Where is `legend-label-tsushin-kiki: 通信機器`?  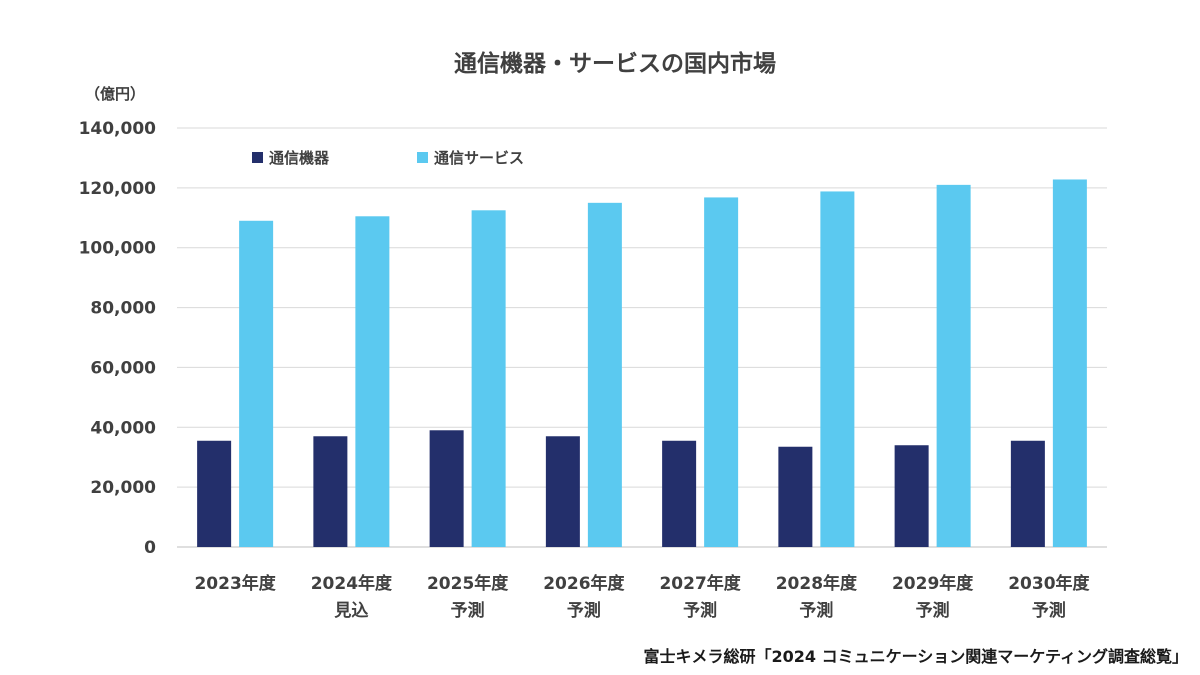 legend-label-tsushin-kiki: 通信機器 is located at coordinates (299, 158).